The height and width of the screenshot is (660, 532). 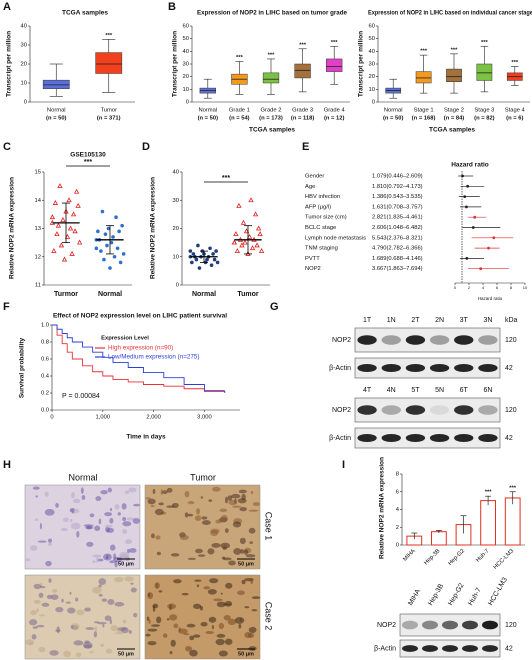 I want to click on y-tick-label: 0.2, so click(x=45, y=394).